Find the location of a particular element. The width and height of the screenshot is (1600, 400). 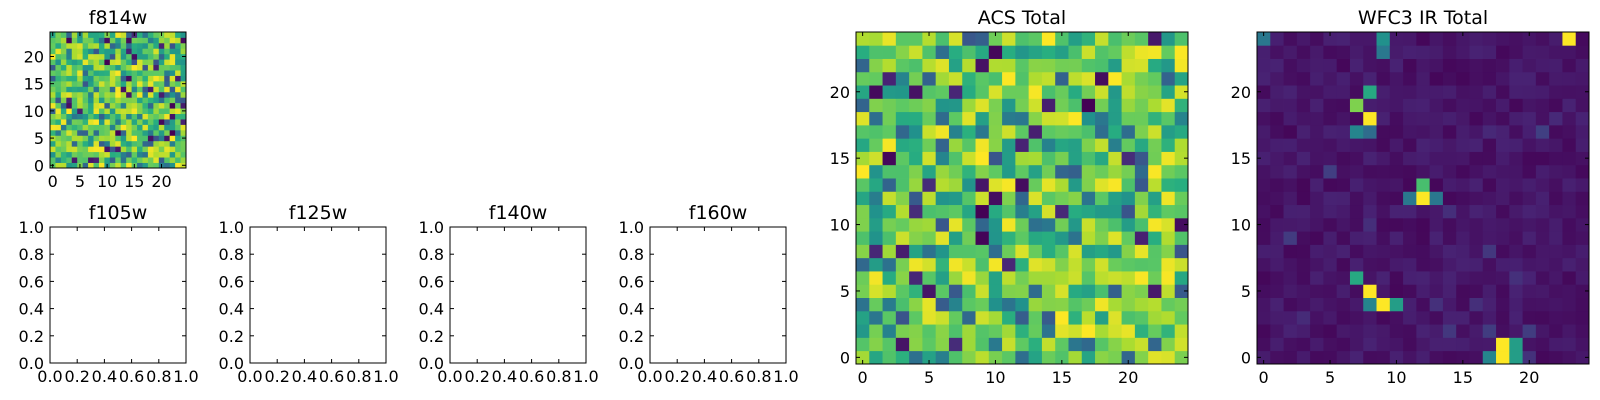

x-tick-label: 0.0 is located at coordinates (449, 376).